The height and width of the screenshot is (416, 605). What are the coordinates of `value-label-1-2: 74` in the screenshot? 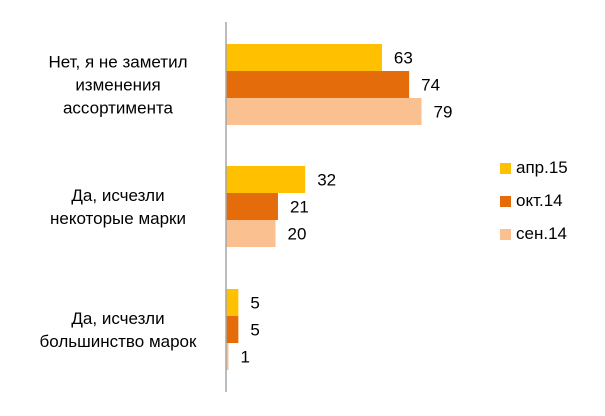 It's located at (430, 85).